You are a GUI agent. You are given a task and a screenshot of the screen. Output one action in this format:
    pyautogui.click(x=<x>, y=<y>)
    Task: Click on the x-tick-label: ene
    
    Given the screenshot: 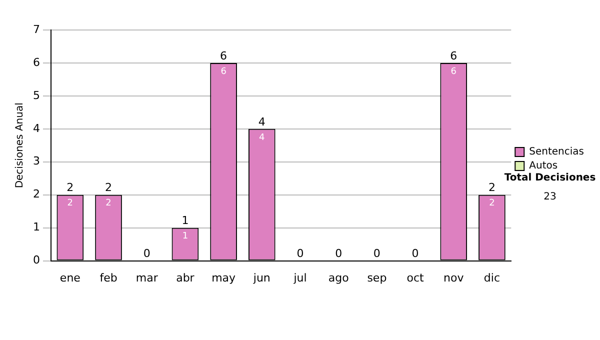 What is the action you would take?
    pyautogui.click(x=70, y=277)
    